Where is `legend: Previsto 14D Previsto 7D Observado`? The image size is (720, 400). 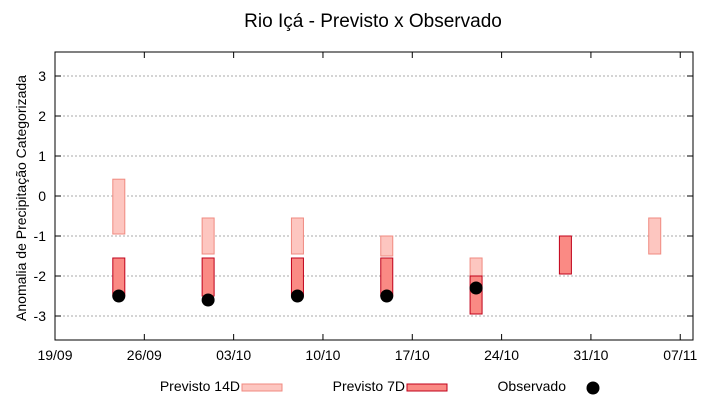 legend: Previsto 14D Previsto 7D Observado is located at coordinates (380, 386).